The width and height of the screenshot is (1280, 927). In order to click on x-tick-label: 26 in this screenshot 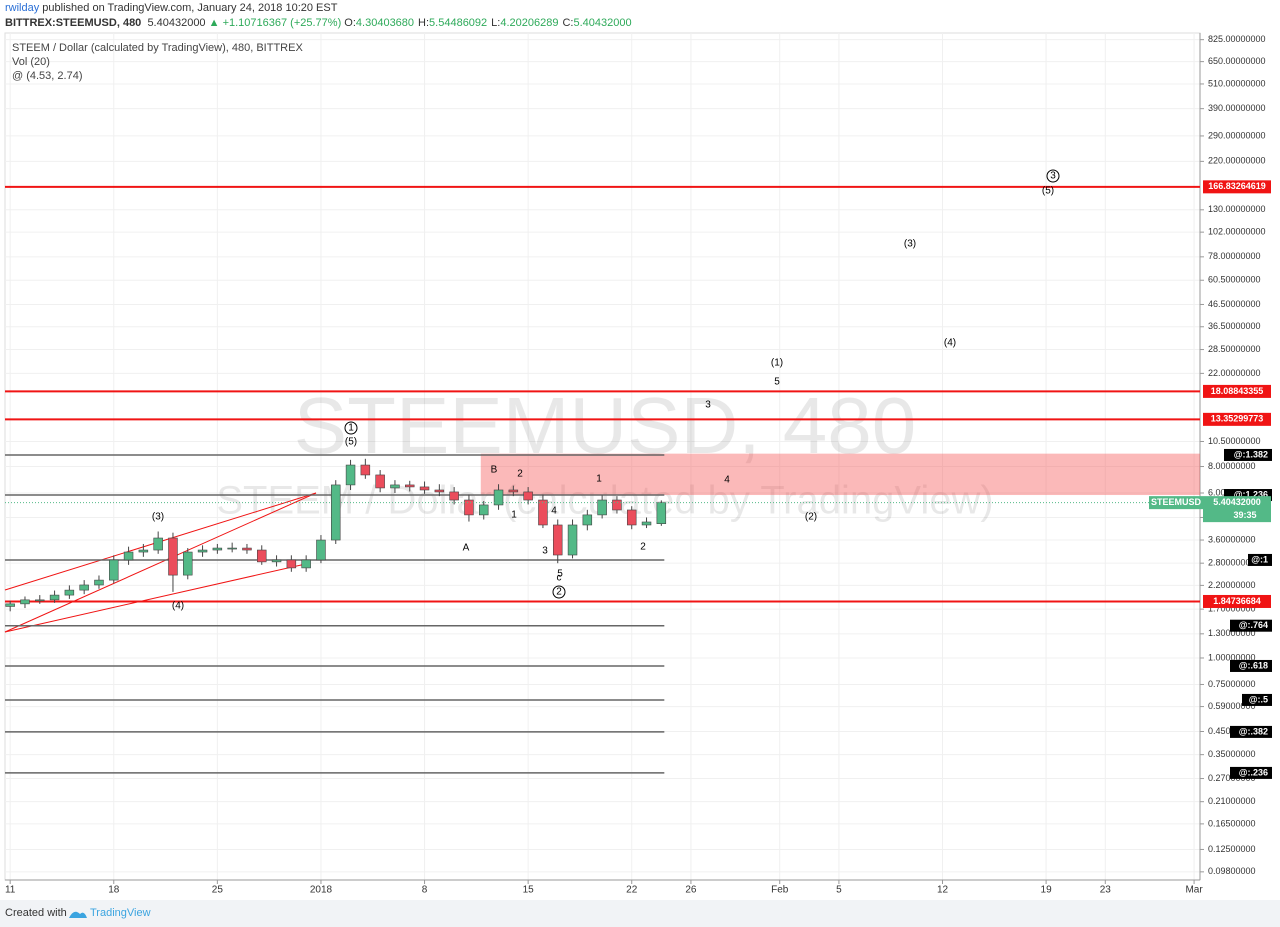, I will do `click(691, 890)`.